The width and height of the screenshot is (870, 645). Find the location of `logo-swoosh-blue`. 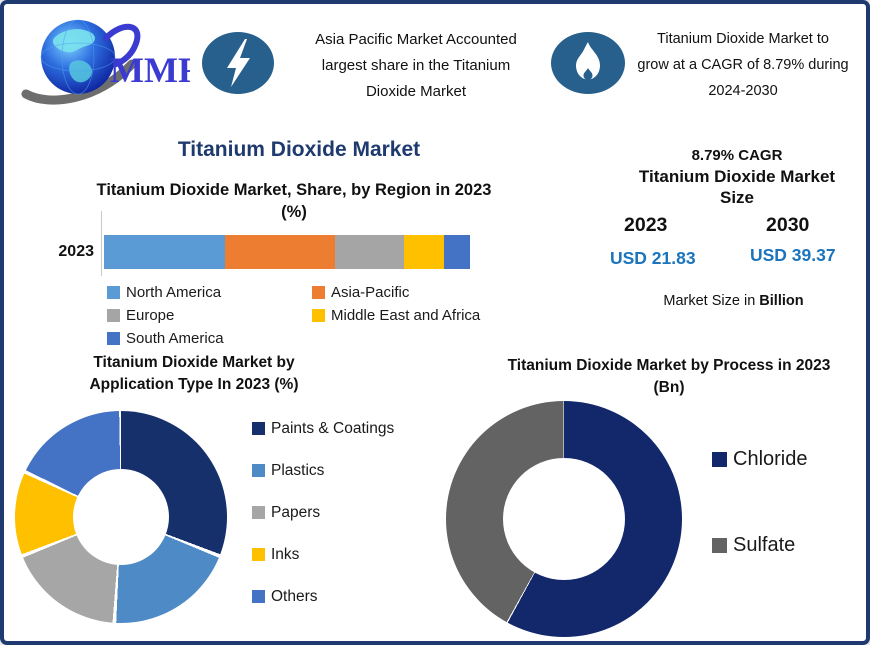

logo-swoosh-blue is located at coordinates (122, 45).